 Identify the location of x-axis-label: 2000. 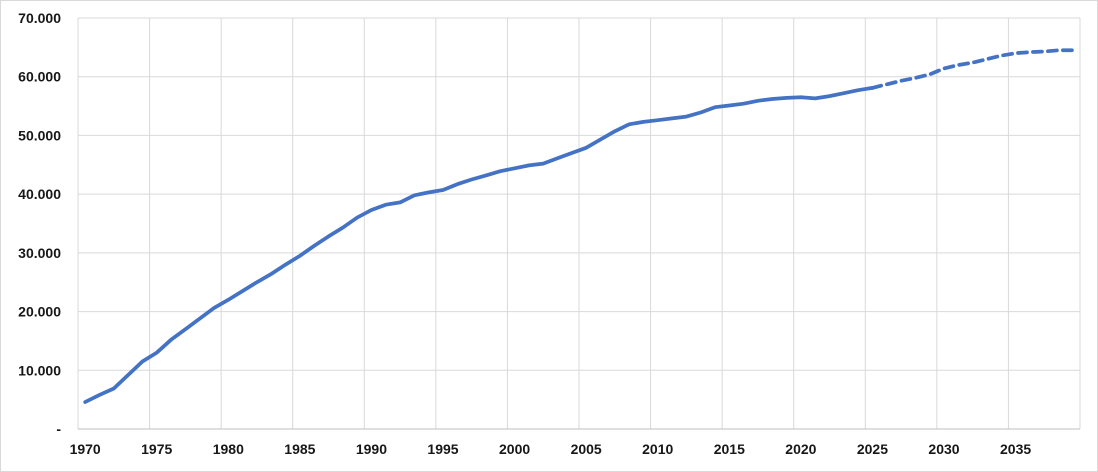
(514, 449).